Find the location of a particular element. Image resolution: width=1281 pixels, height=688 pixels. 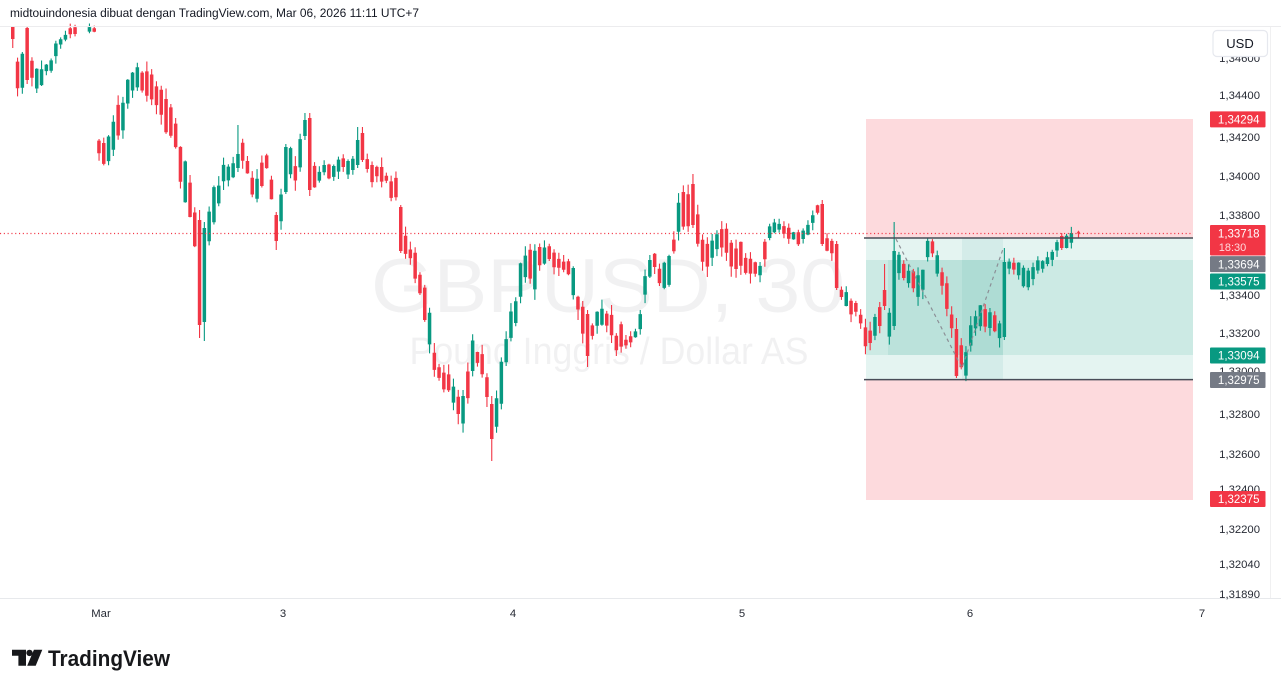

svg-text: 1,32800 is located at coordinates (1239, 415).